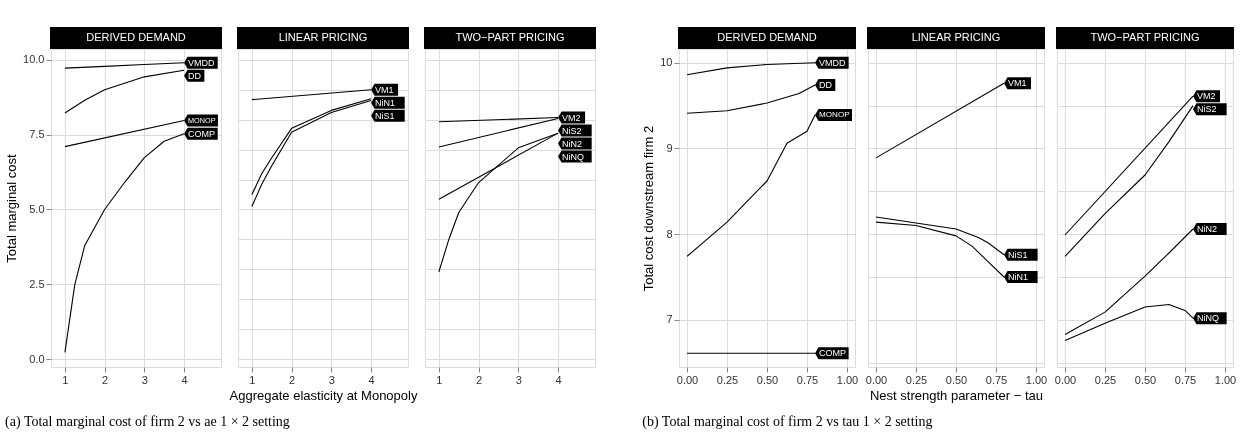 This screenshot has height=444, width=1251. What do you see at coordinates (1018, 277) in the screenshot?
I see `series-label: NiN1` at bounding box center [1018, 277].